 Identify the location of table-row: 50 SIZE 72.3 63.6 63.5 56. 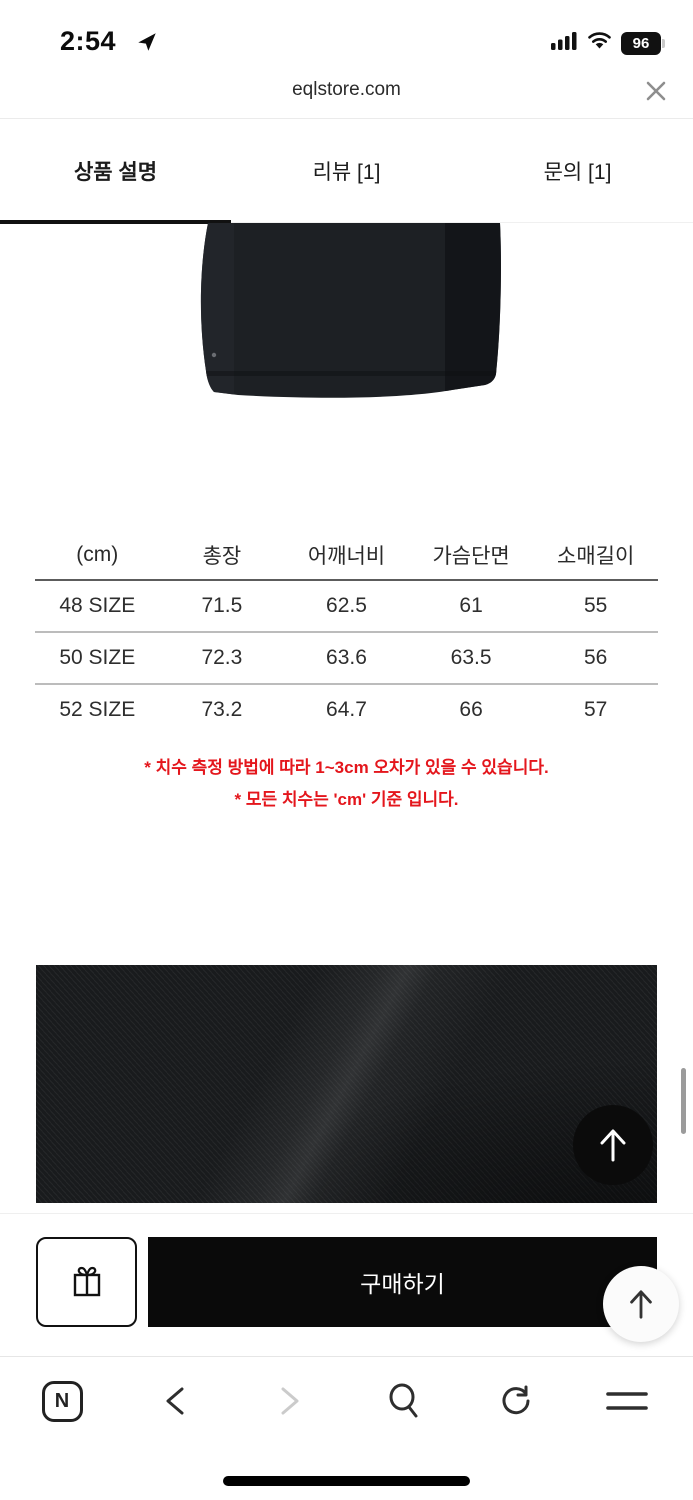
(346, 659).